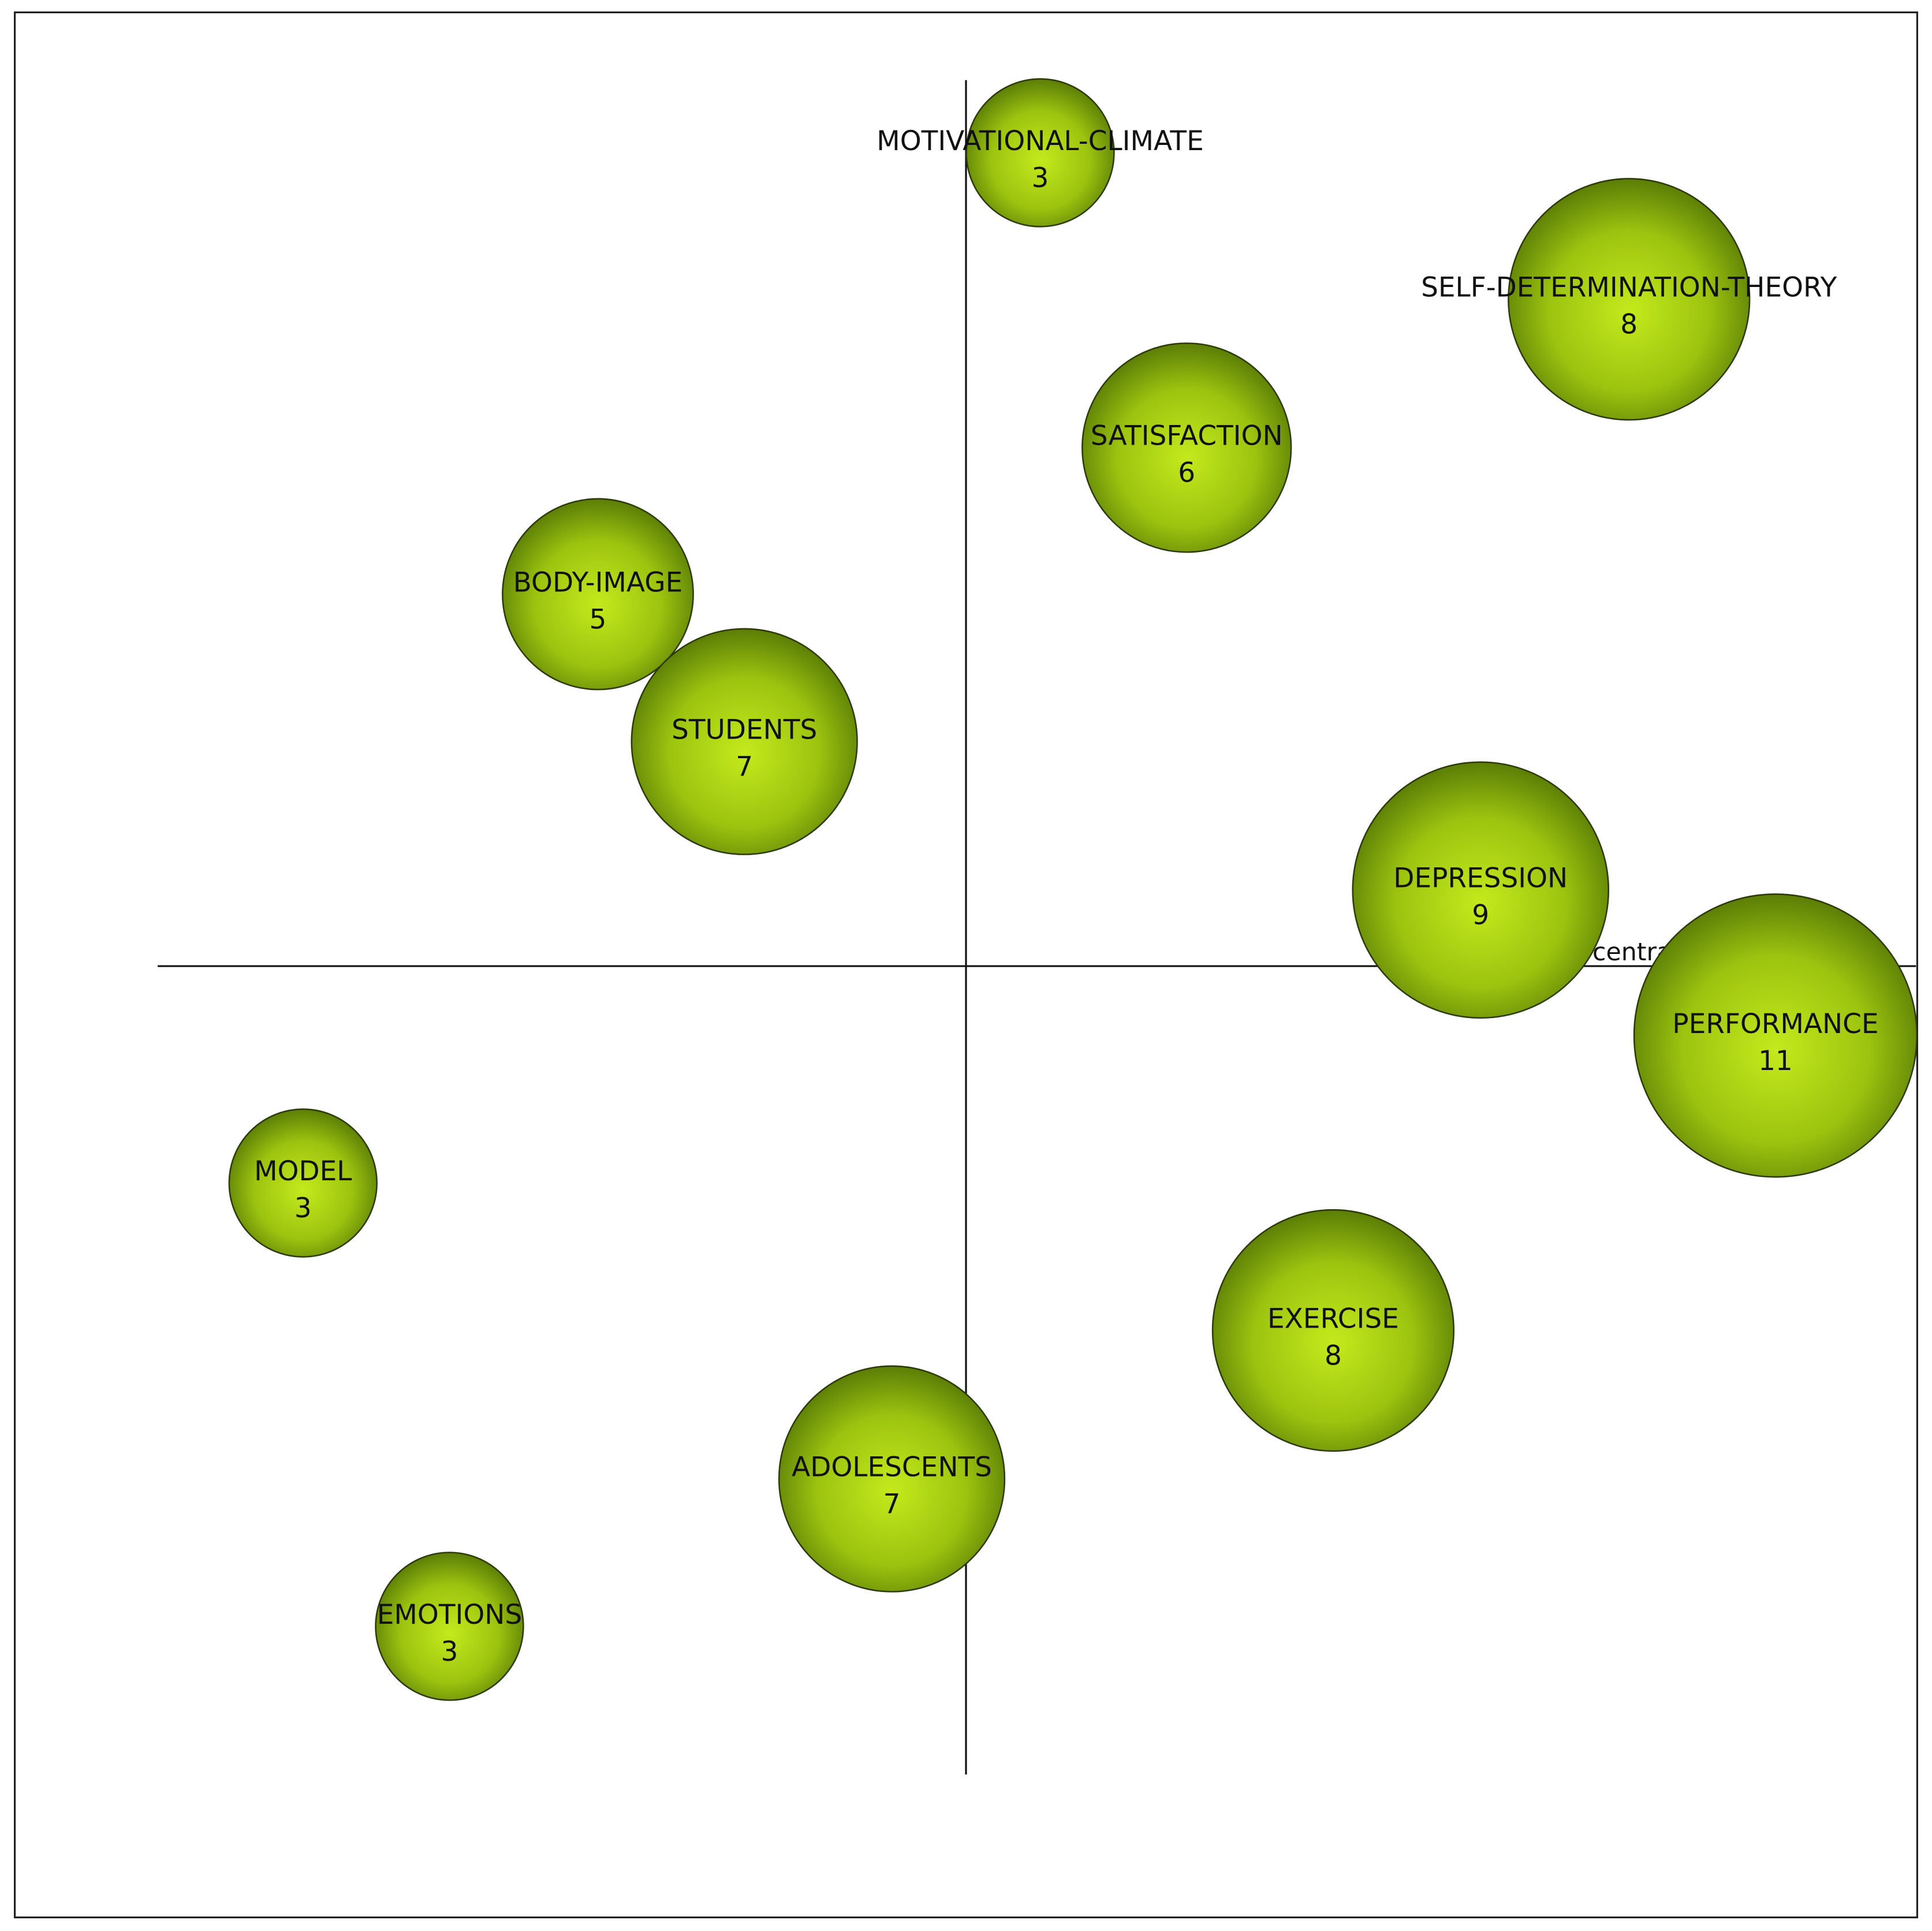 This screenshot has width=1932, height=1931. I want to click on bubble-label: BODY-IMAGE, so click(598, 582).